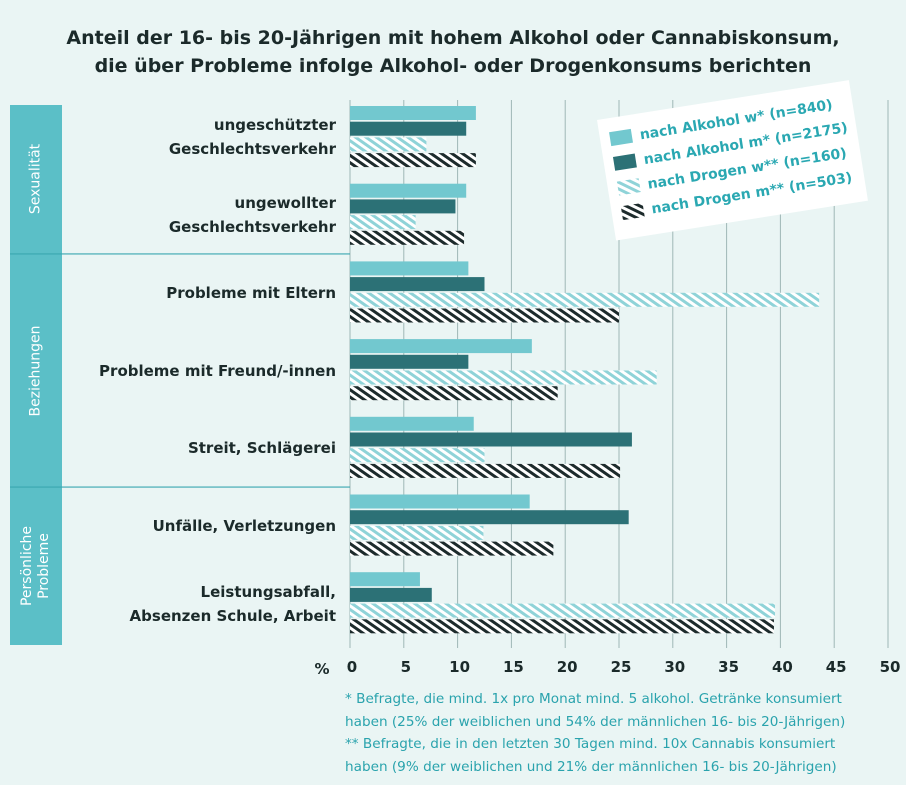 This screenshot has height=785, width=906. What do you see at coordinates (321, 669) in the screenshot?
I see `x-axis-label: %` at bounding box center [321, 669].